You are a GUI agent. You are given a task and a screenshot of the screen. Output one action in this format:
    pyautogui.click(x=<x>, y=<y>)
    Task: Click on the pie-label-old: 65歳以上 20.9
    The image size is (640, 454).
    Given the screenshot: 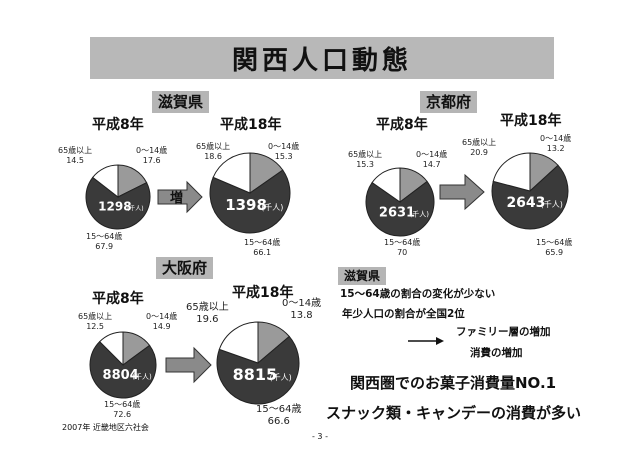 What is the action you would take?
    pyautogui.click(x=479, y=147)
    